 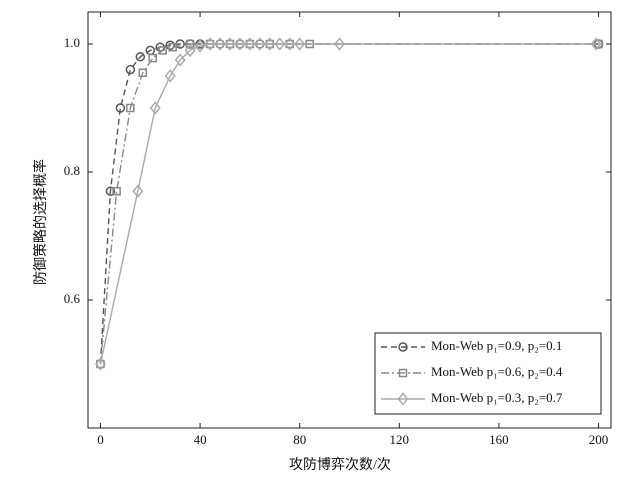 I want to click on x-tick-label: 200, so click(x=599, y=439).